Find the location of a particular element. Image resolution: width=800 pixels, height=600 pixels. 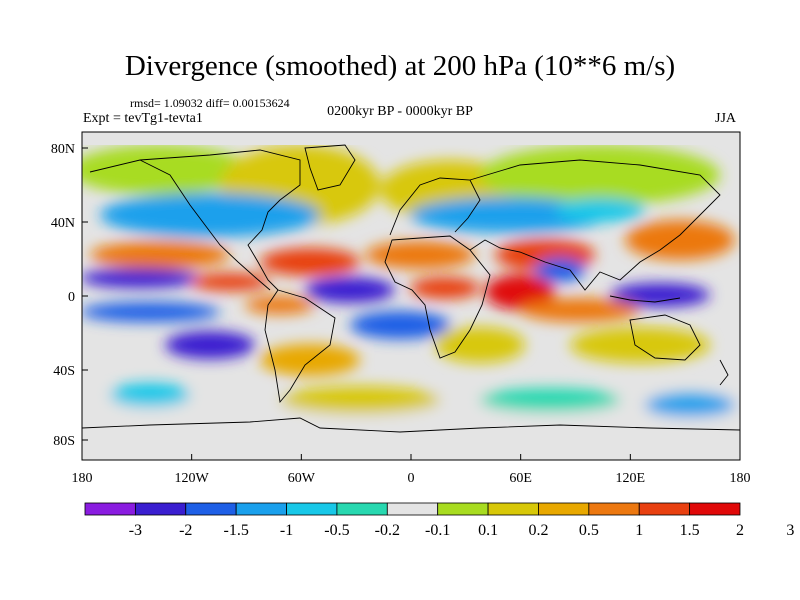

season-label: JJA is located at coordinates (726, 118).